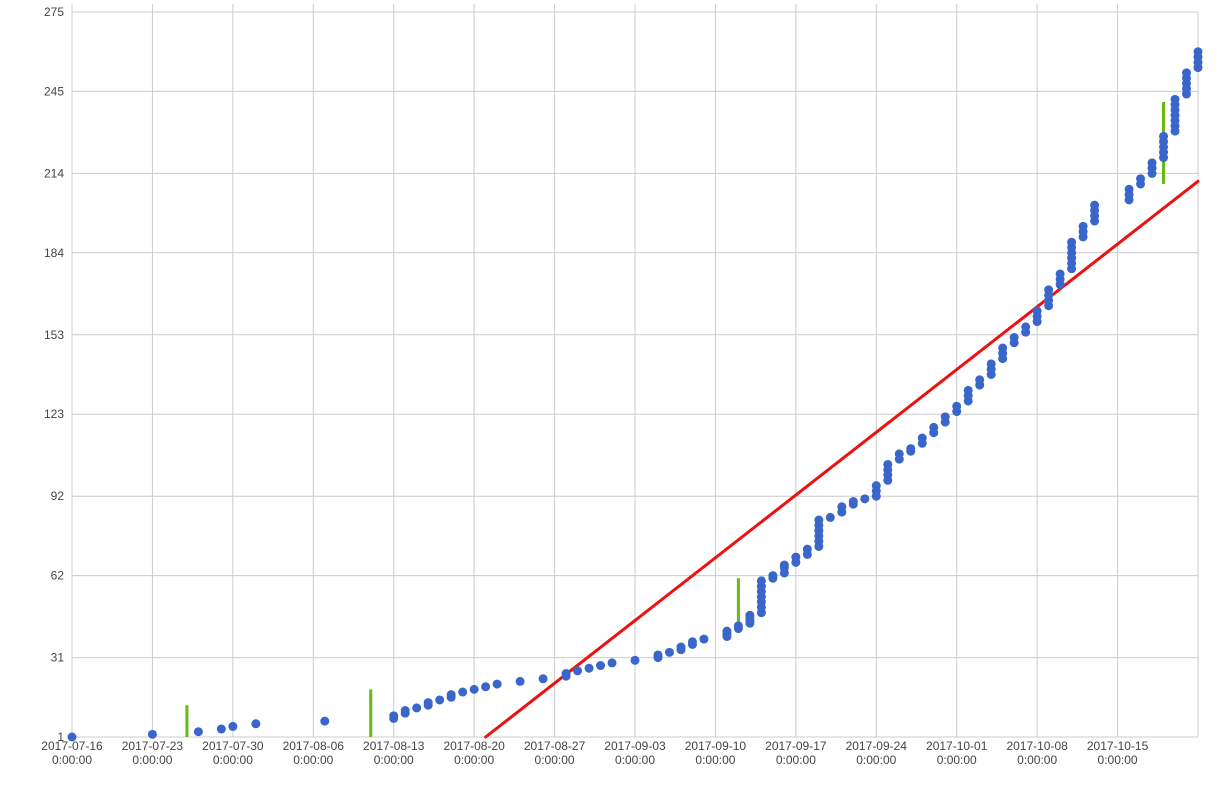 The height and width of the screenshot is (788, 1218). Describe the element at coordinates (153, 746) in the screenshot. I see `x-tick-label-date: 2017-07-23` at that location.